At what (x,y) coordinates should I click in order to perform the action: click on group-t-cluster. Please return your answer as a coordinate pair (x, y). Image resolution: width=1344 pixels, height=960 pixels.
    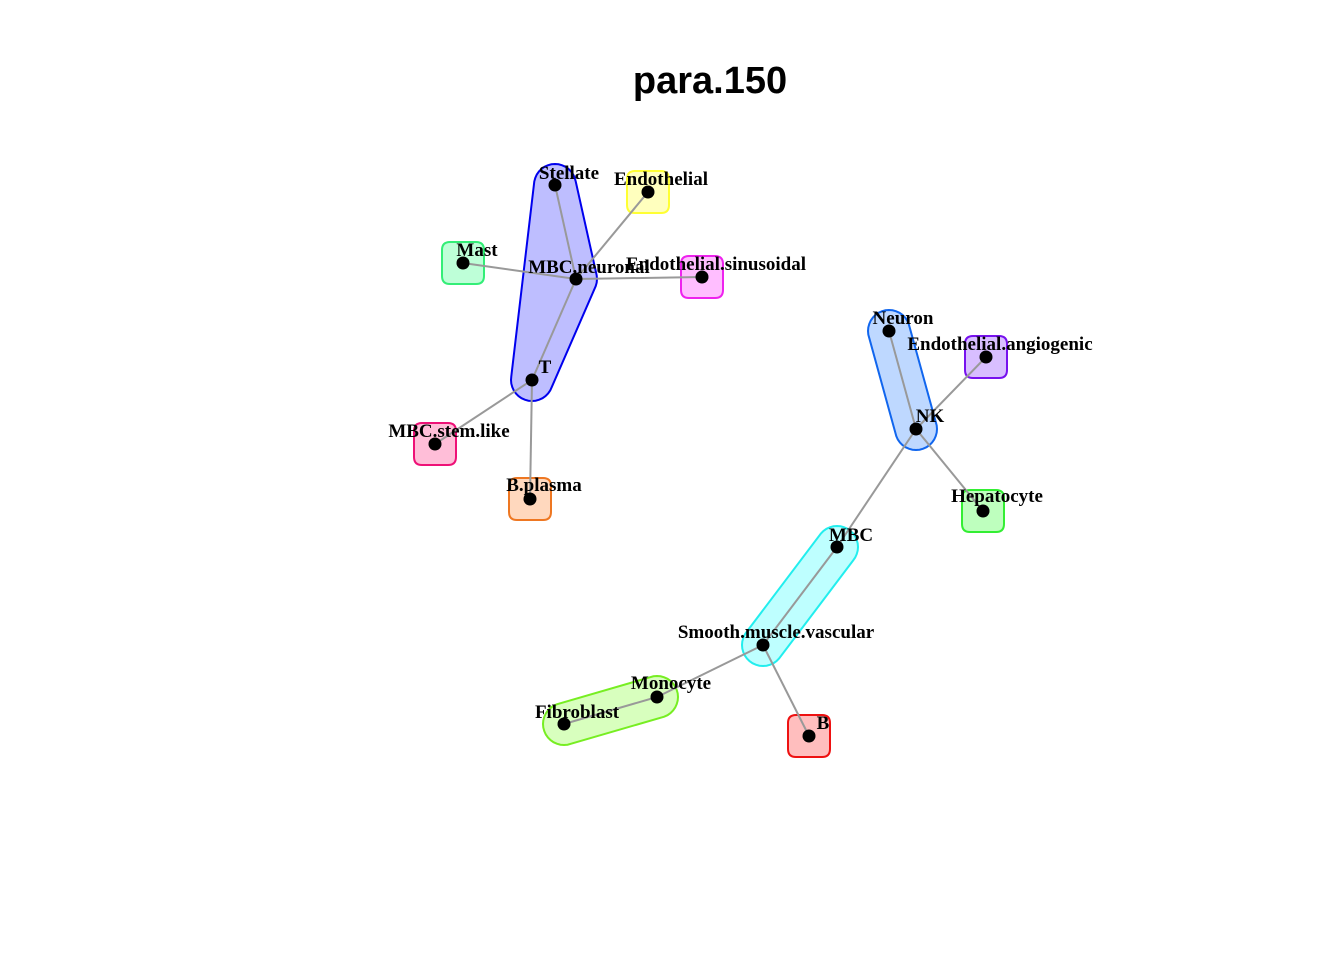
    Looking at the image, I should click on (554, 282).